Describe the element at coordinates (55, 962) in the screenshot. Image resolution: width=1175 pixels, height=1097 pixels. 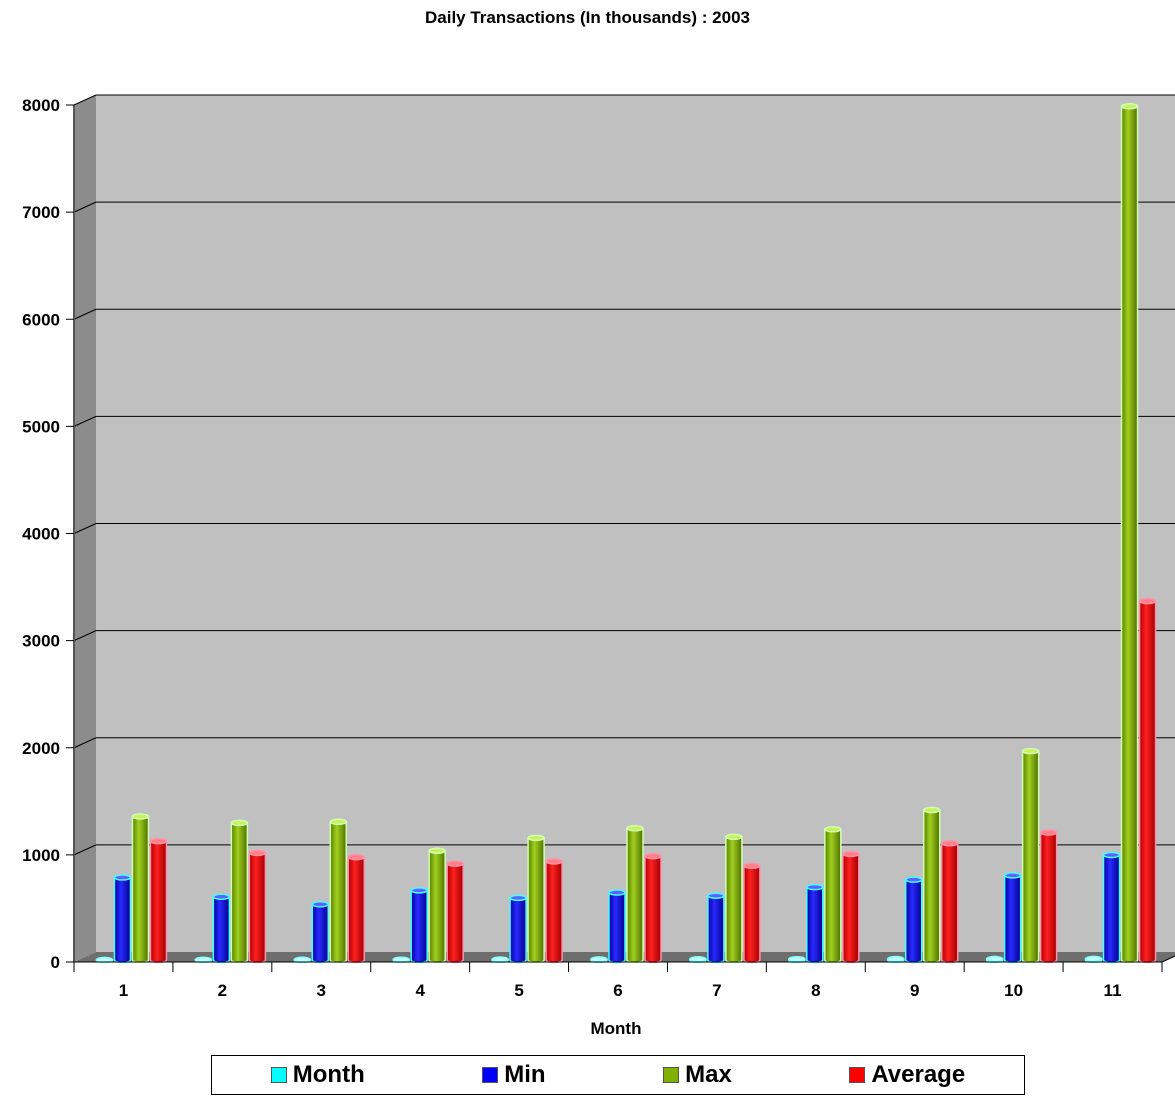
I see `y-tick-label: 0` at that location.